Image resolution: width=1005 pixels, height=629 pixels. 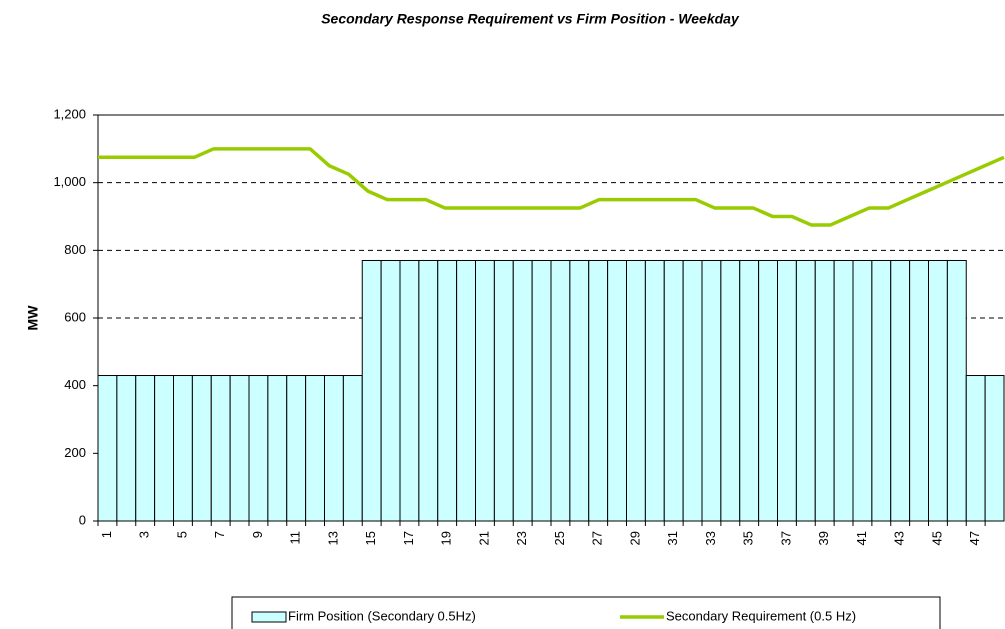 I want to click on x-tick-label: 37, so click(x=785, y=538).